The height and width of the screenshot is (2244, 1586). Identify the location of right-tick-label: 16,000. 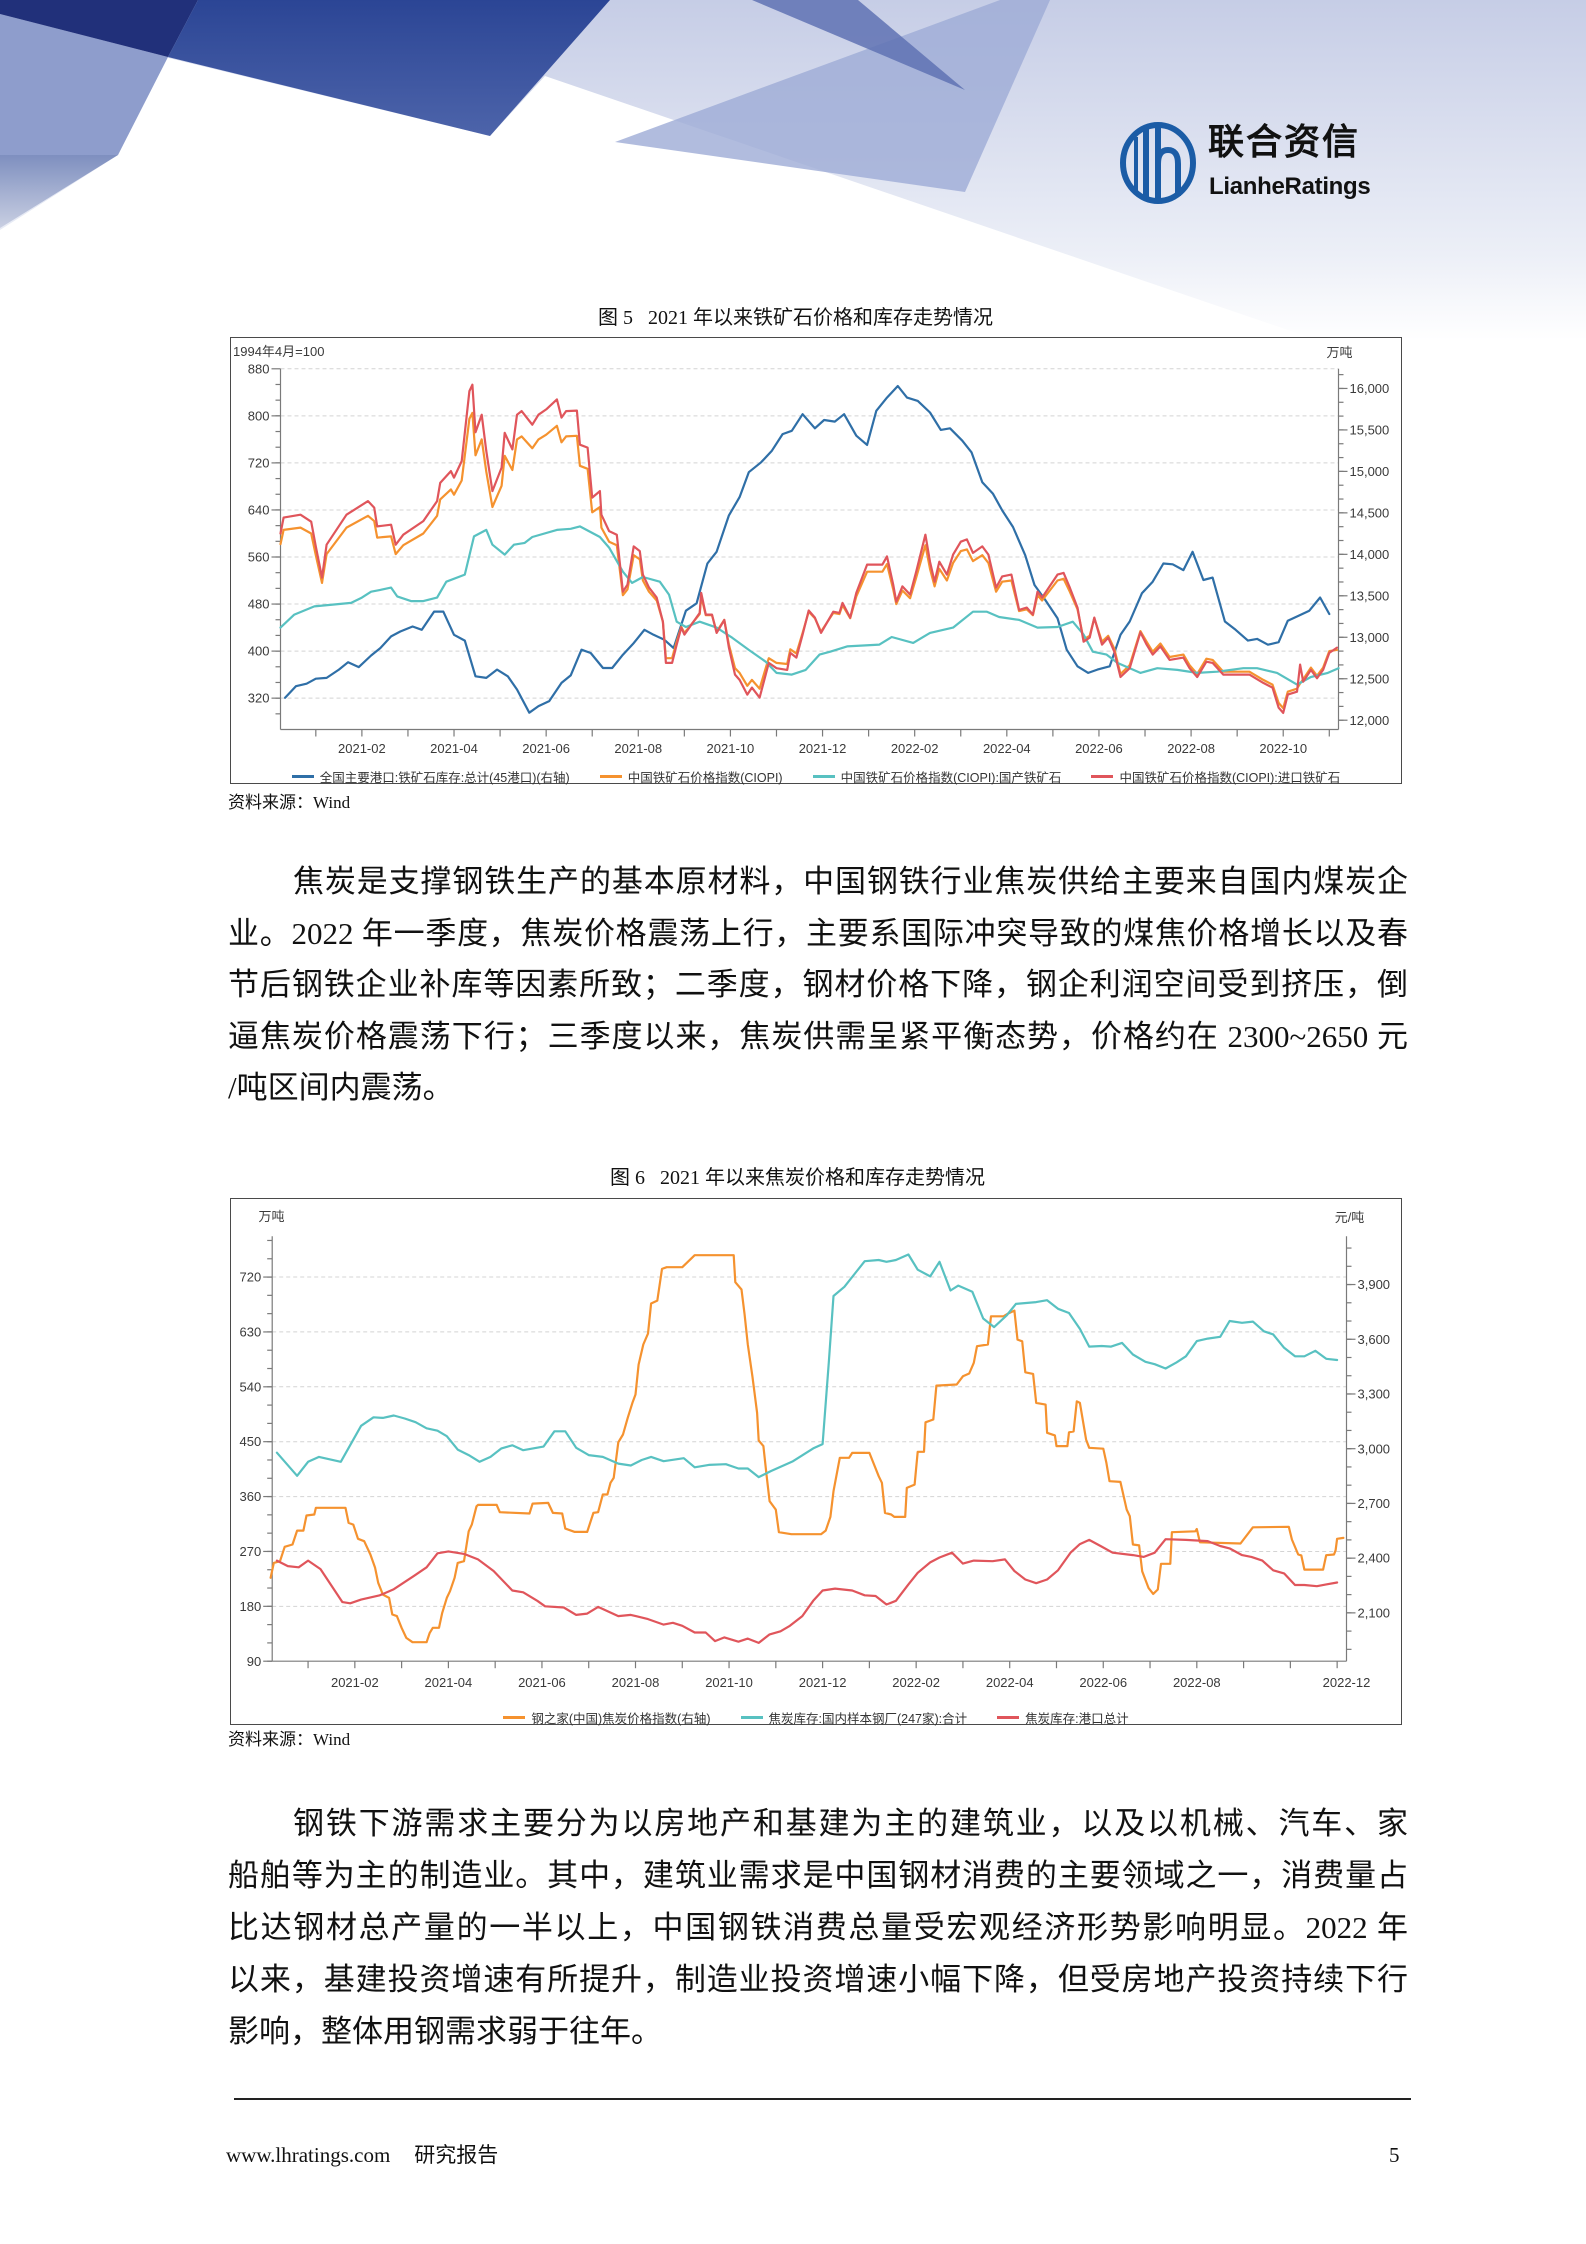
(1370, 388).